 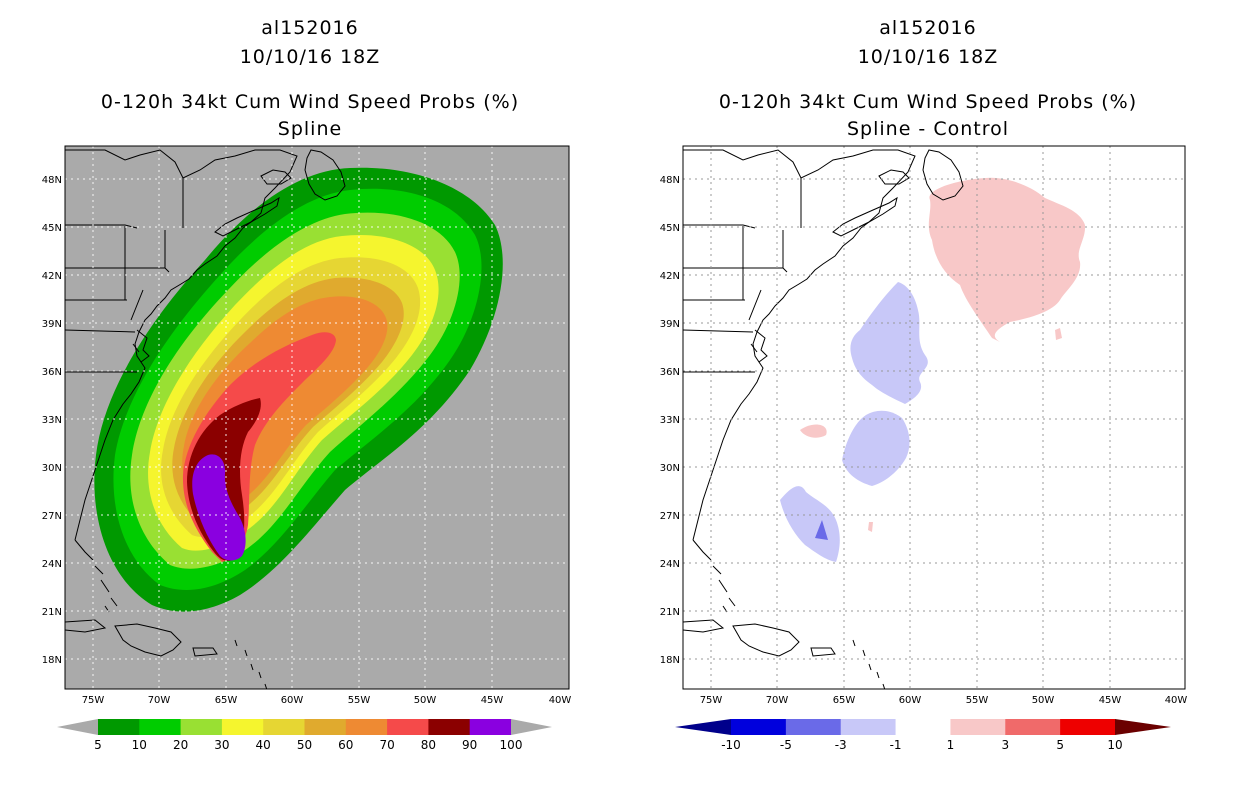 What do you see at coordinates (1005, 745) in the screenshot?
I see `right-colorbar-label: 3` at bounding box center [1005, 745].